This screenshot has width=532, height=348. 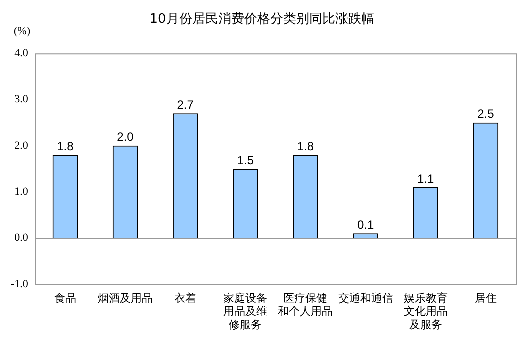 What do you see at coordinates (125, 137) in the screenshot?
I see `data-label: 2.0` at bounding box center [125, 137].